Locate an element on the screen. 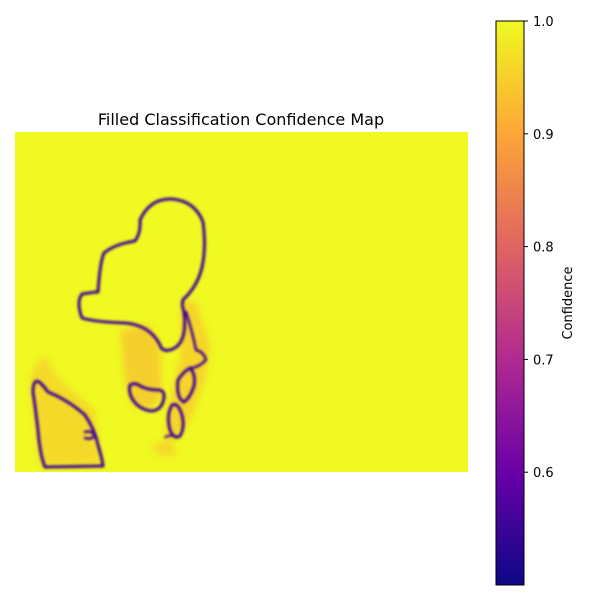 This screenshot has width=600, height=600. boundary-upper-shape is located at coordinates (141, 274).